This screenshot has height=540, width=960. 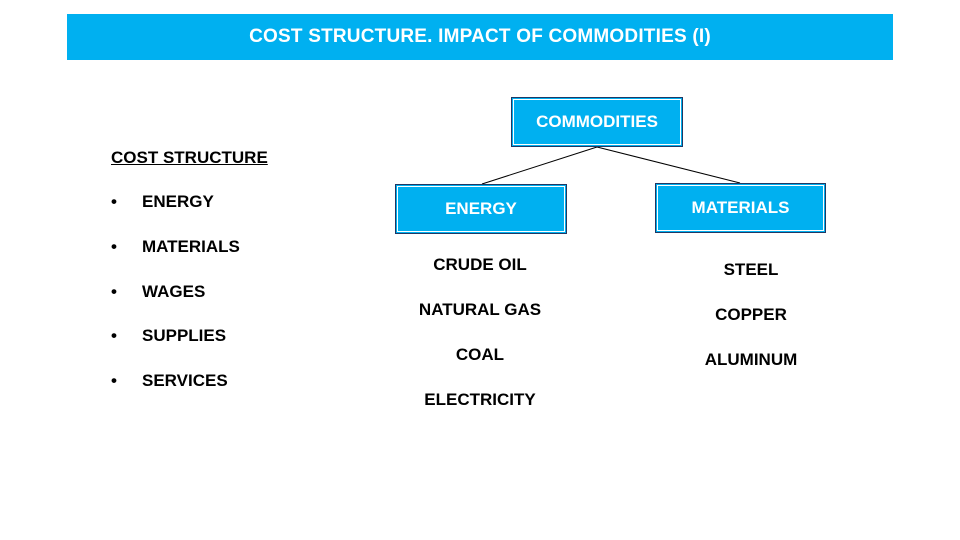 I want to click on materials-node: MATERIALS, so click(x=740, y=208).